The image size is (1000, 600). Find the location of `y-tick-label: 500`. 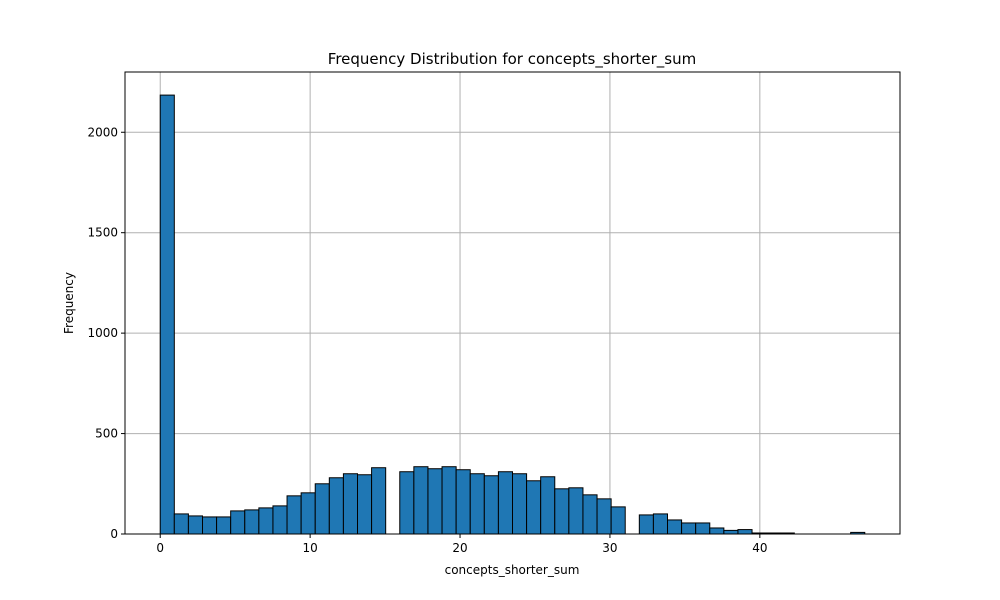

y-tick-label: 500 is located at coordinates (106, 434).